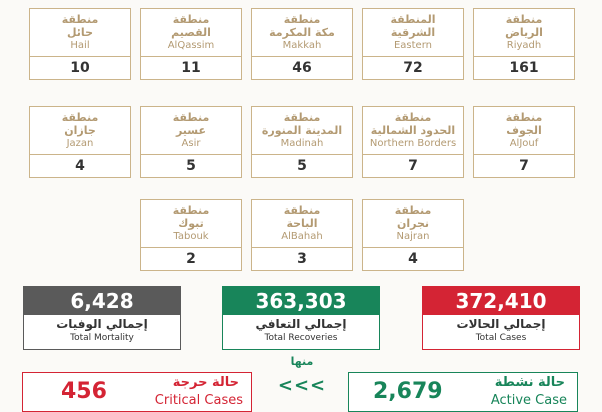  What do you see at coordinates (501, 338) in the screenshot?
I see `total-cases-label-en: Total Cases` at bounding box center [501, 338].